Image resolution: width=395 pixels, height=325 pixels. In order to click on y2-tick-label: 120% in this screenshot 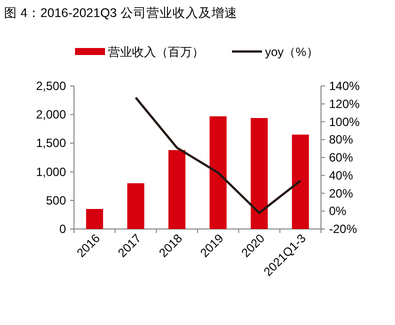, I will do `click(344, 103)`.